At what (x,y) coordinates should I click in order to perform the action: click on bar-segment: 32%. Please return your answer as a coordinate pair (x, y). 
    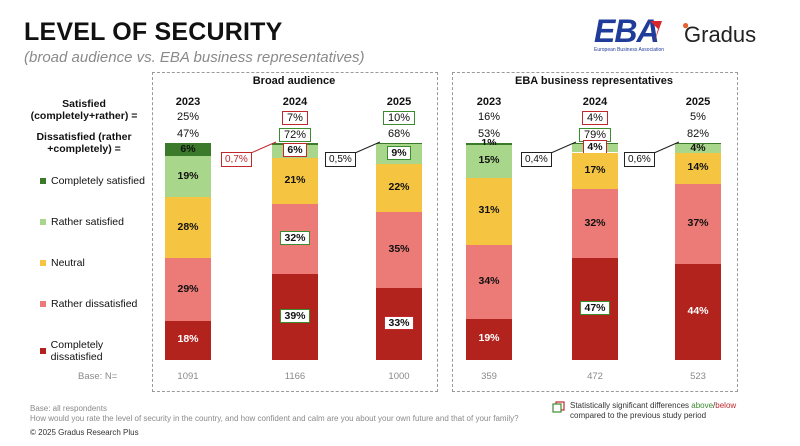
    Looking at the image, I should click on (295, 239).